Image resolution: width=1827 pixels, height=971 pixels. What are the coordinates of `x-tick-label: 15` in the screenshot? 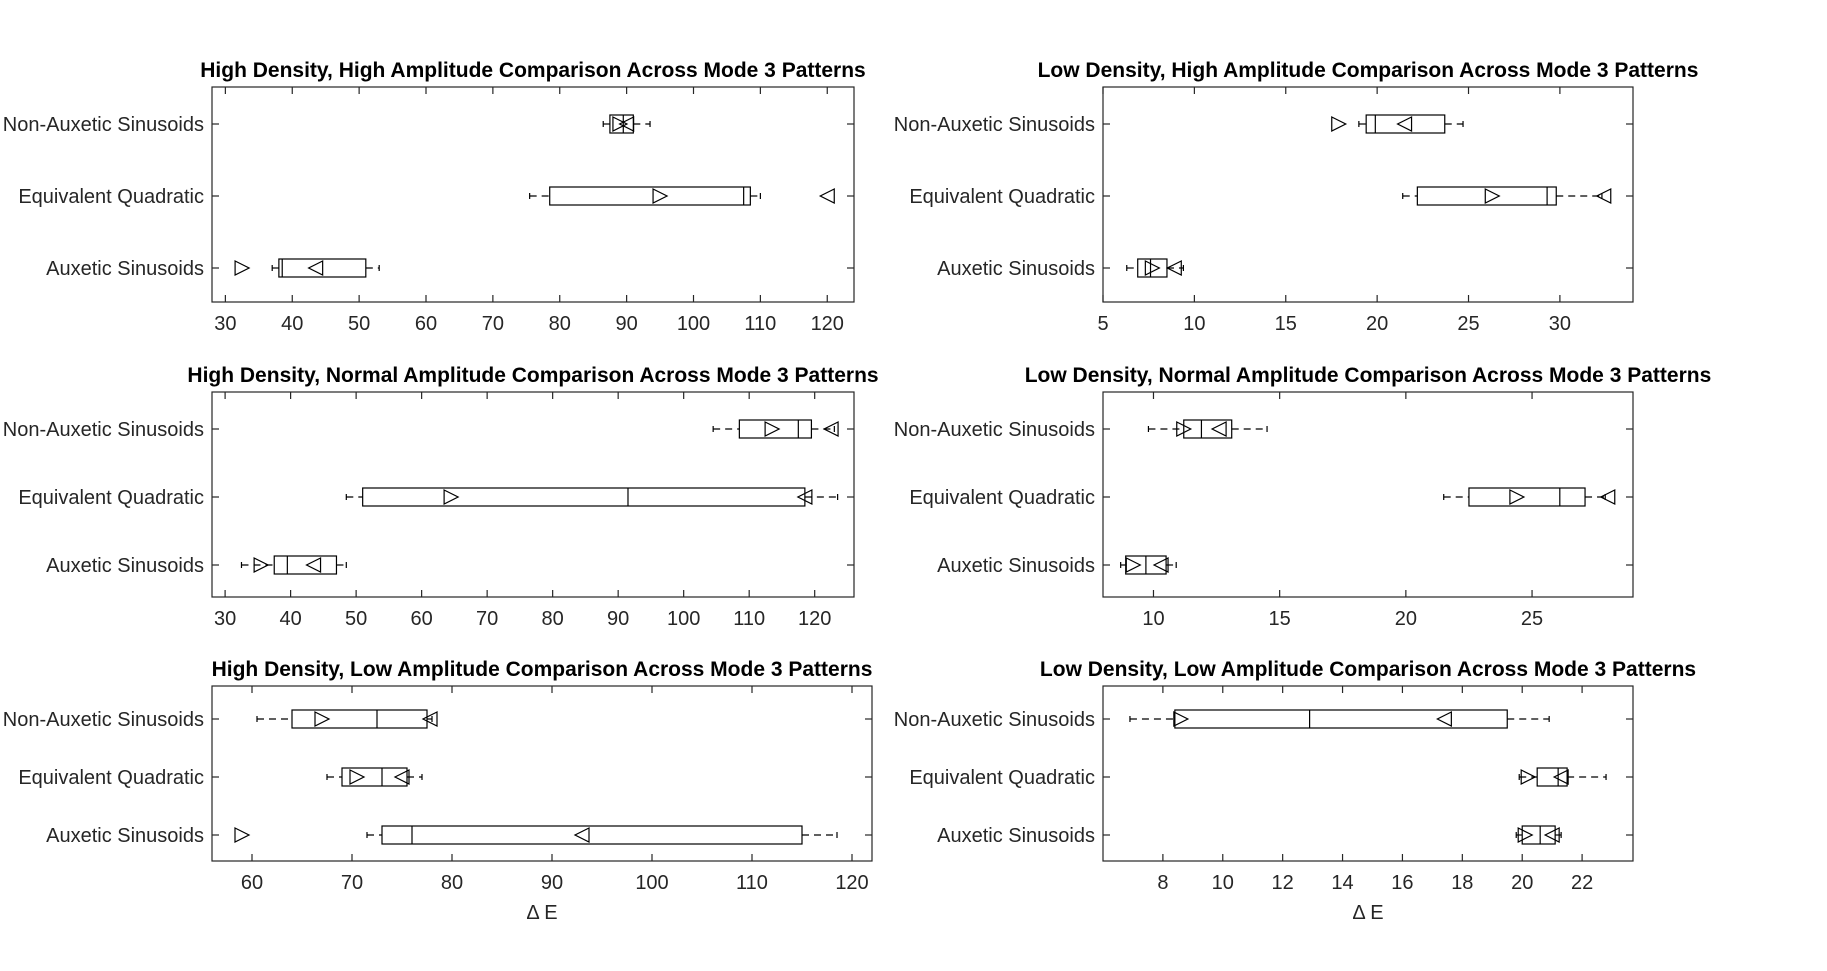 It's located at (1280, 619).